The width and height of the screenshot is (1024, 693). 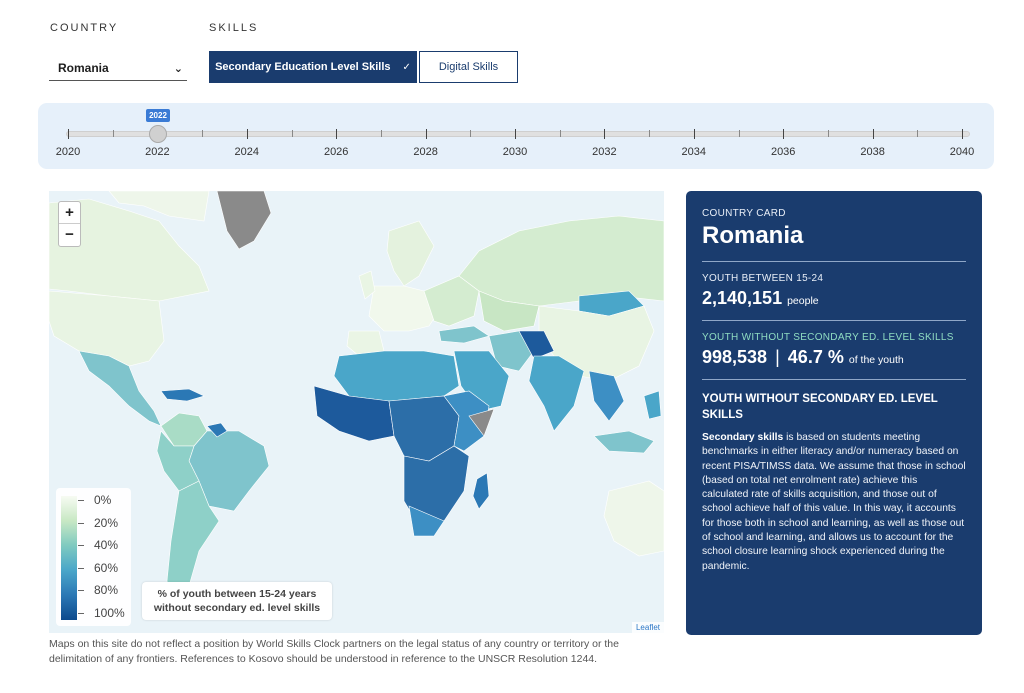 I want to click on caribbean-shape, so click(x=182, y=395).